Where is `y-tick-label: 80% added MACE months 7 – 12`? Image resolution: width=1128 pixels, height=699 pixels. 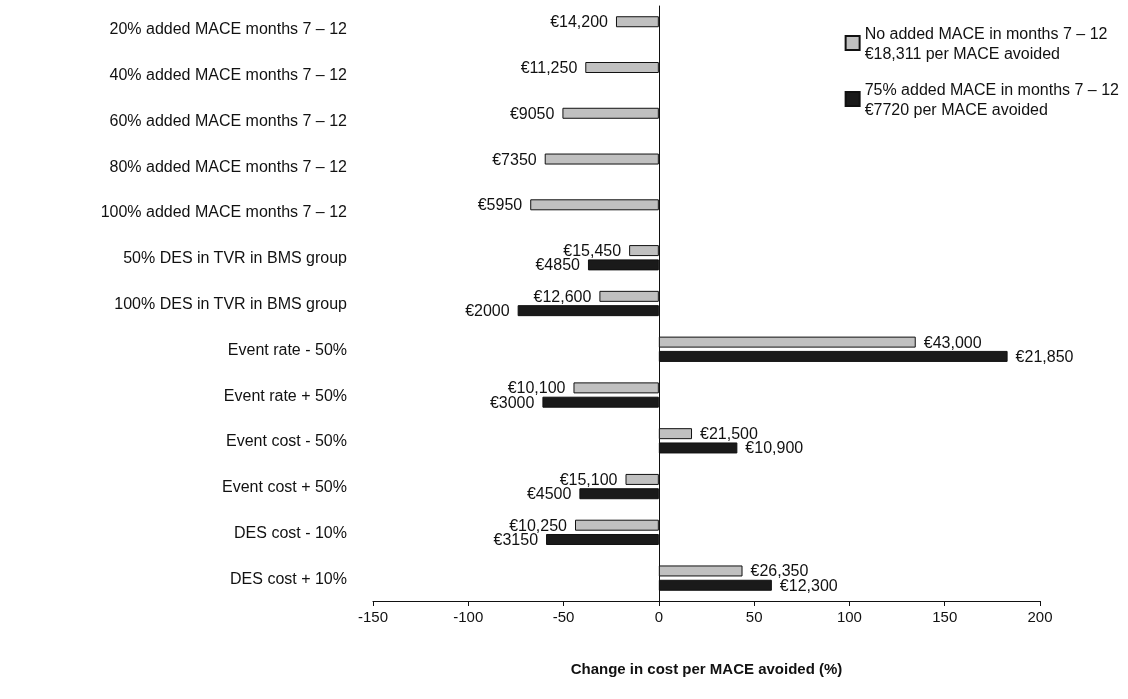 y-tick-label: 80% added MACE months 7 – 12 is located at coordinates (228, 166).